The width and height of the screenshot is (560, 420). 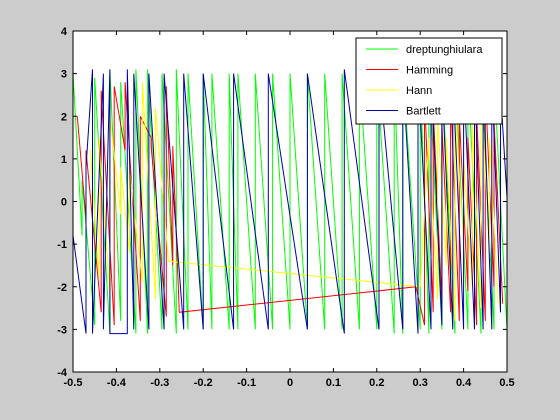 What do you see at coordinates (117, 383) in the screenshot?
I see `x-tick-label: -0.4` at bounding box center [117, 383].